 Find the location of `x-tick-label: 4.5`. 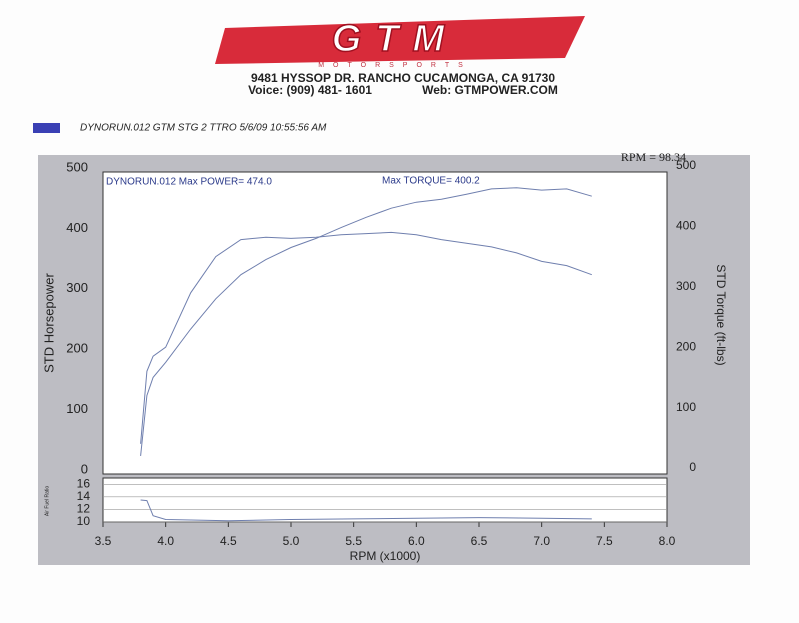

x-tick-label: 4.5 is located at coordinates (228, 541).